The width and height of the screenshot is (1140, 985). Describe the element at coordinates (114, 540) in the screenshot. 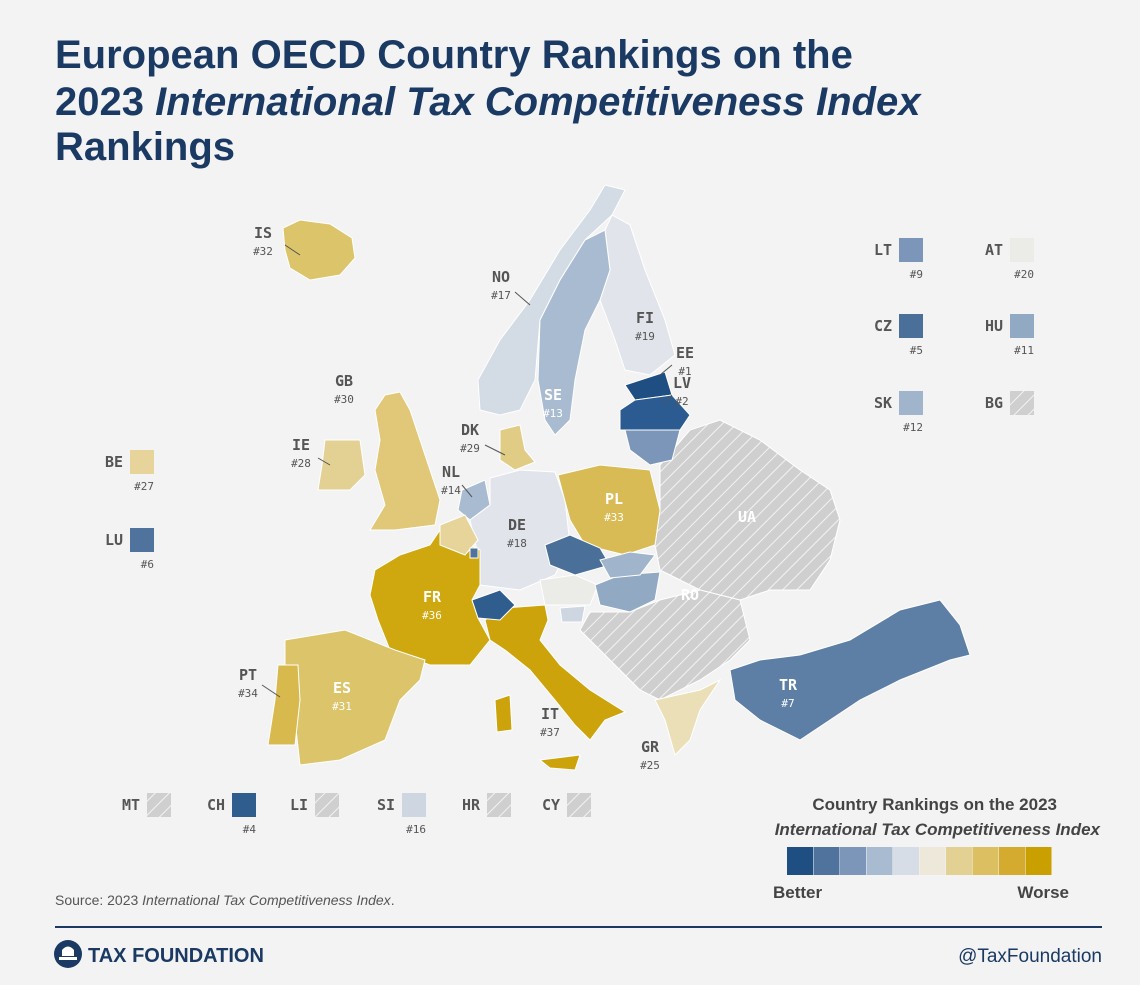

I see `box-code: LU` at that location.